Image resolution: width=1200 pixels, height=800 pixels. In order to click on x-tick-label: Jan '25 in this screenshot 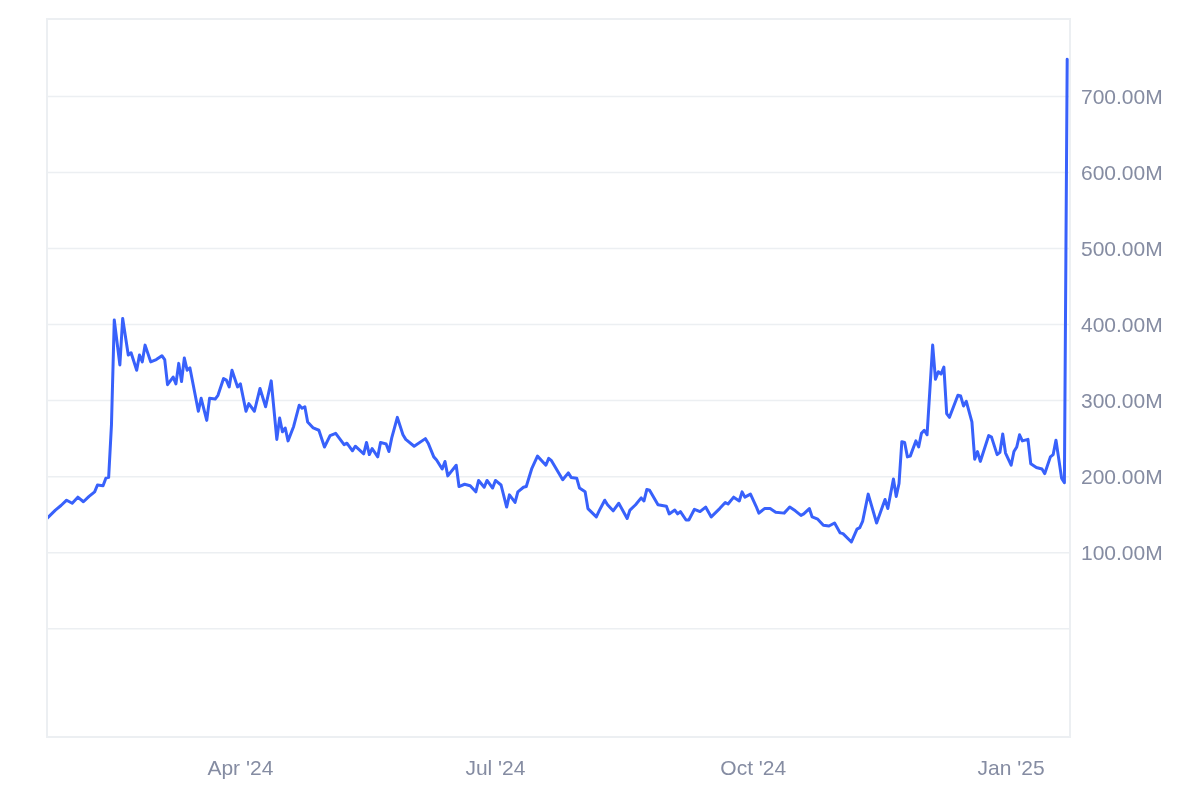, I will do `click(1011, 767)`.